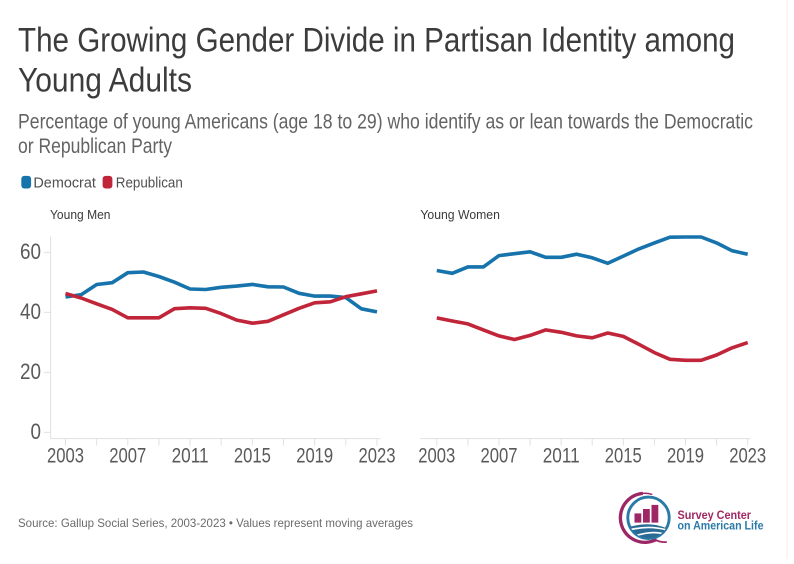 The image size is (794, 564). I want to click on svg-text: or Republican Party, so click(95, 146).